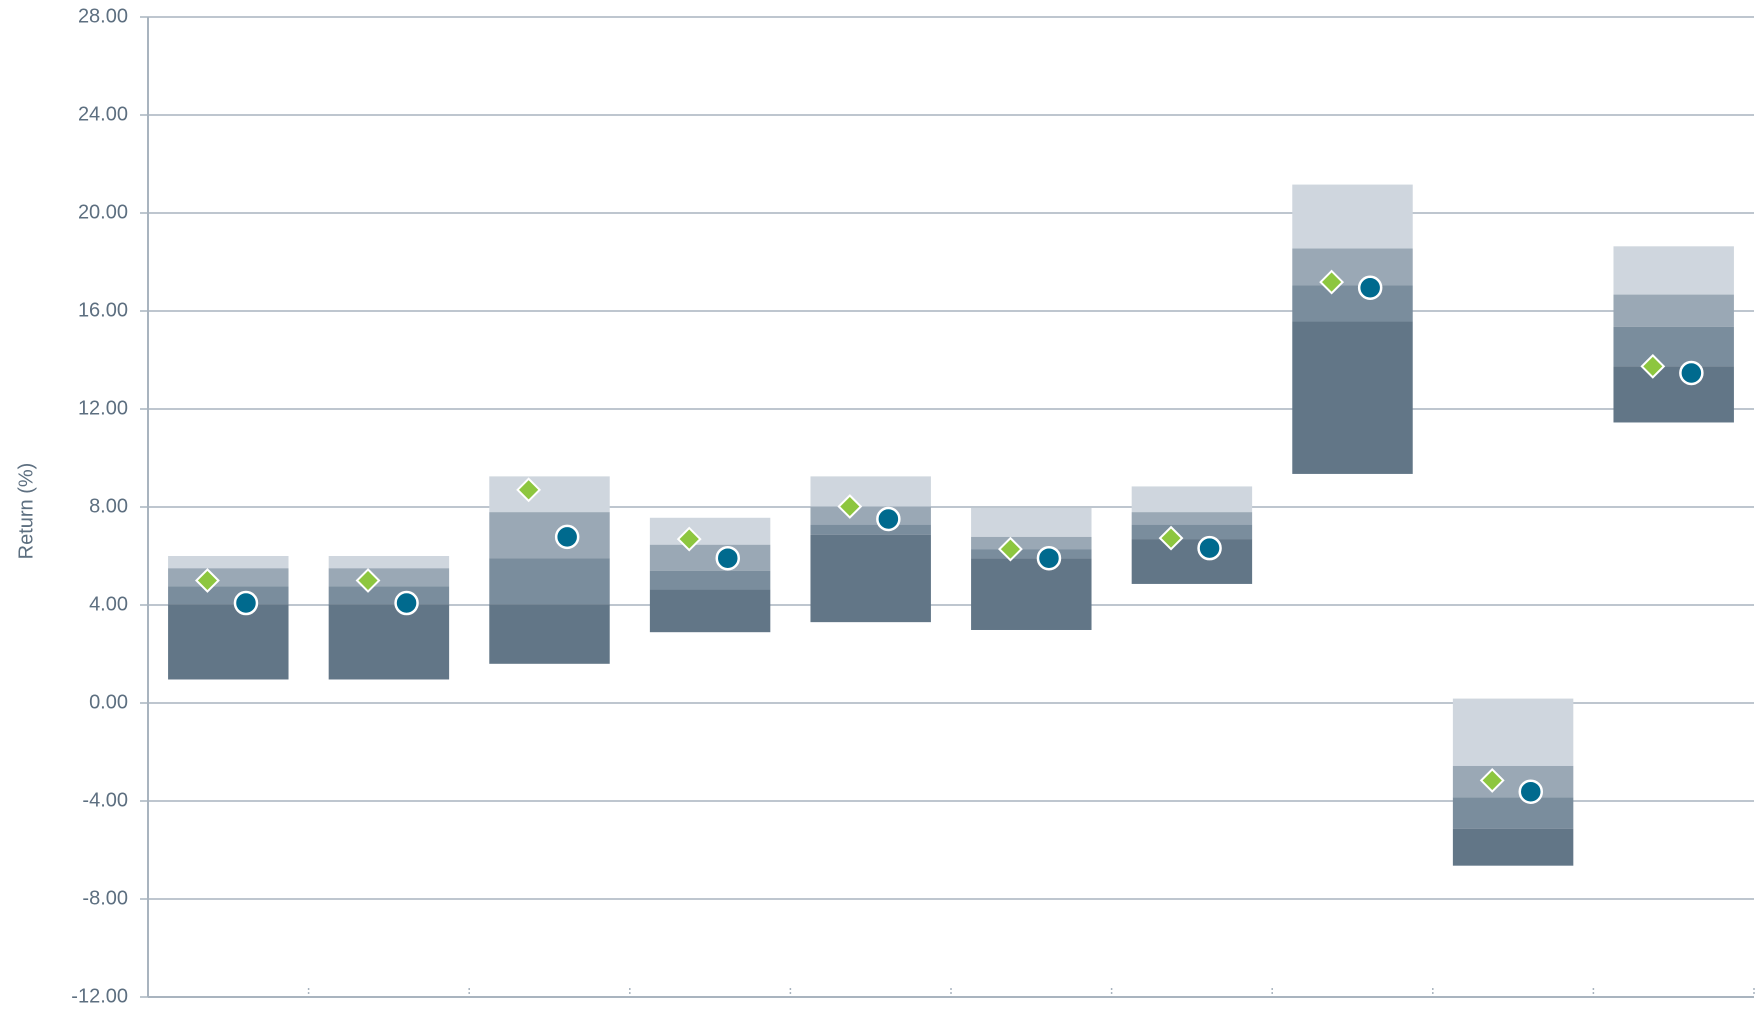 The height and width of the screenshot is (1011, 1763). Describe the element at coordinates (99, 996) in the screenshot. I see `y-tick-label: -12.00` at that location.